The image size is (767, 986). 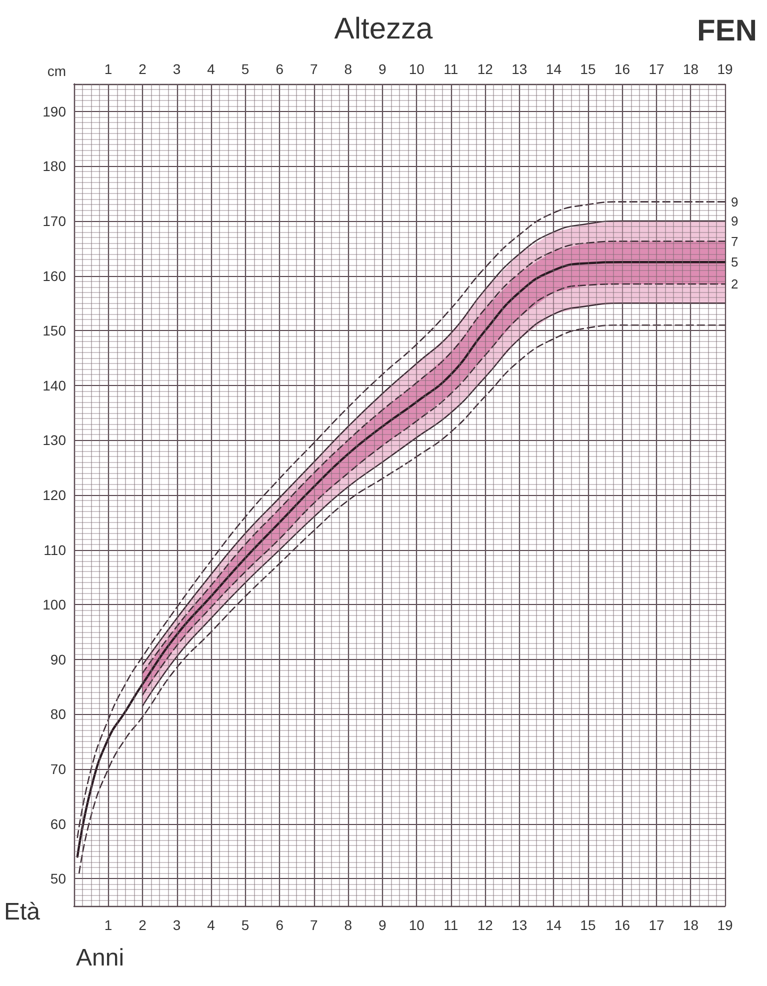 I want to click on x-tick-label: 2, so click(x=142, y=69).